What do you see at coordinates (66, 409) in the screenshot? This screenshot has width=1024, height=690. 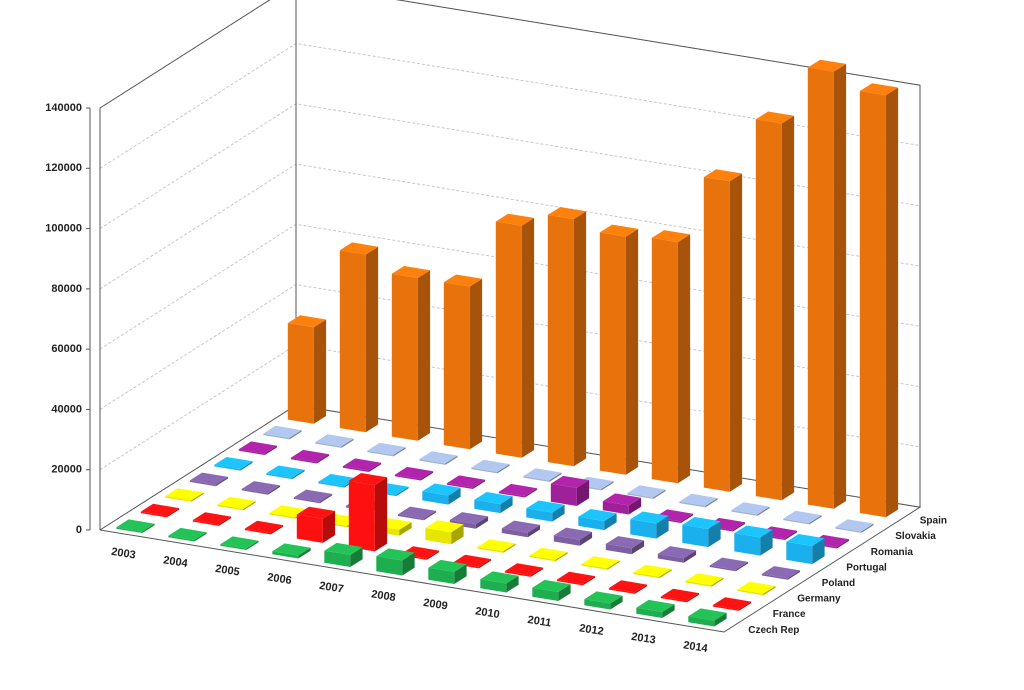 I see `y-tick-label: 40000` at bounding box center [66, 409].